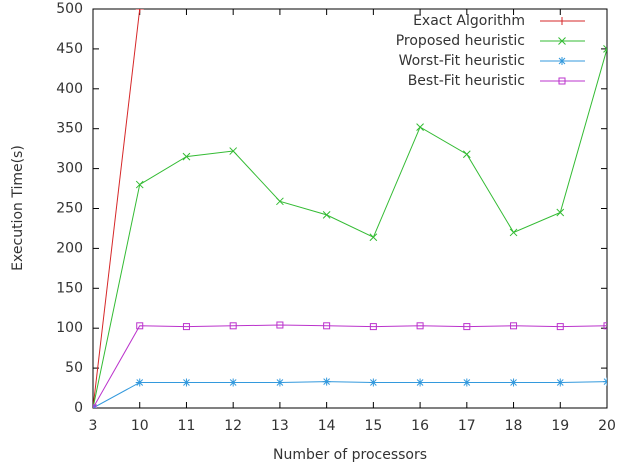  Describe the element at coordinates (69, 328) in the screenshot. I see `y-tick-label: 100` at that location.